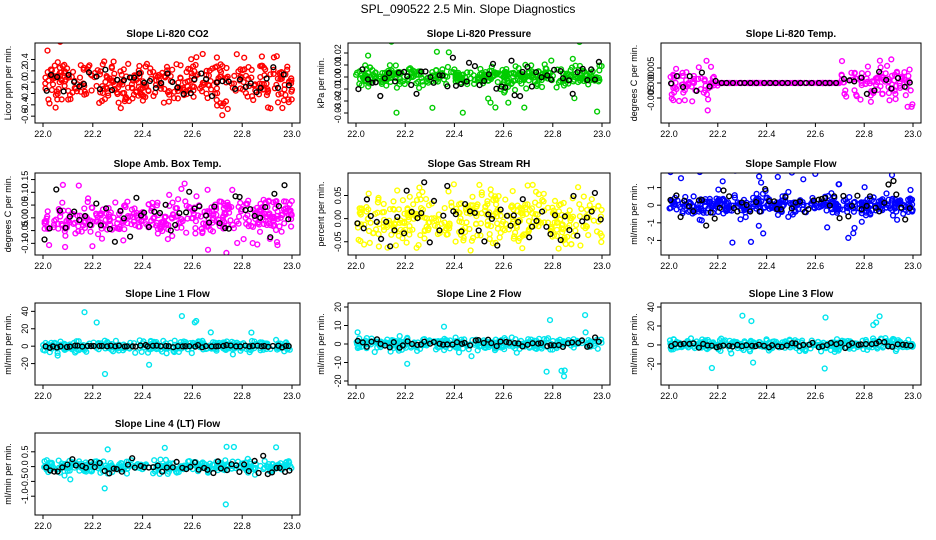  Describe the element at coordinates (479, 83) in the screenshot. I see `plot-frame` at that location.